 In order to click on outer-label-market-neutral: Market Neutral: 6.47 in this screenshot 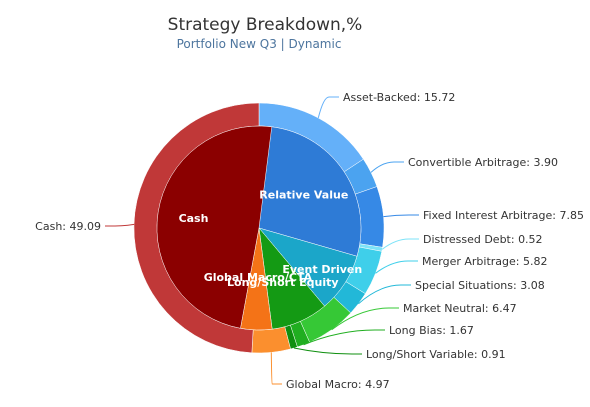, I will do `click(460, 308)`.